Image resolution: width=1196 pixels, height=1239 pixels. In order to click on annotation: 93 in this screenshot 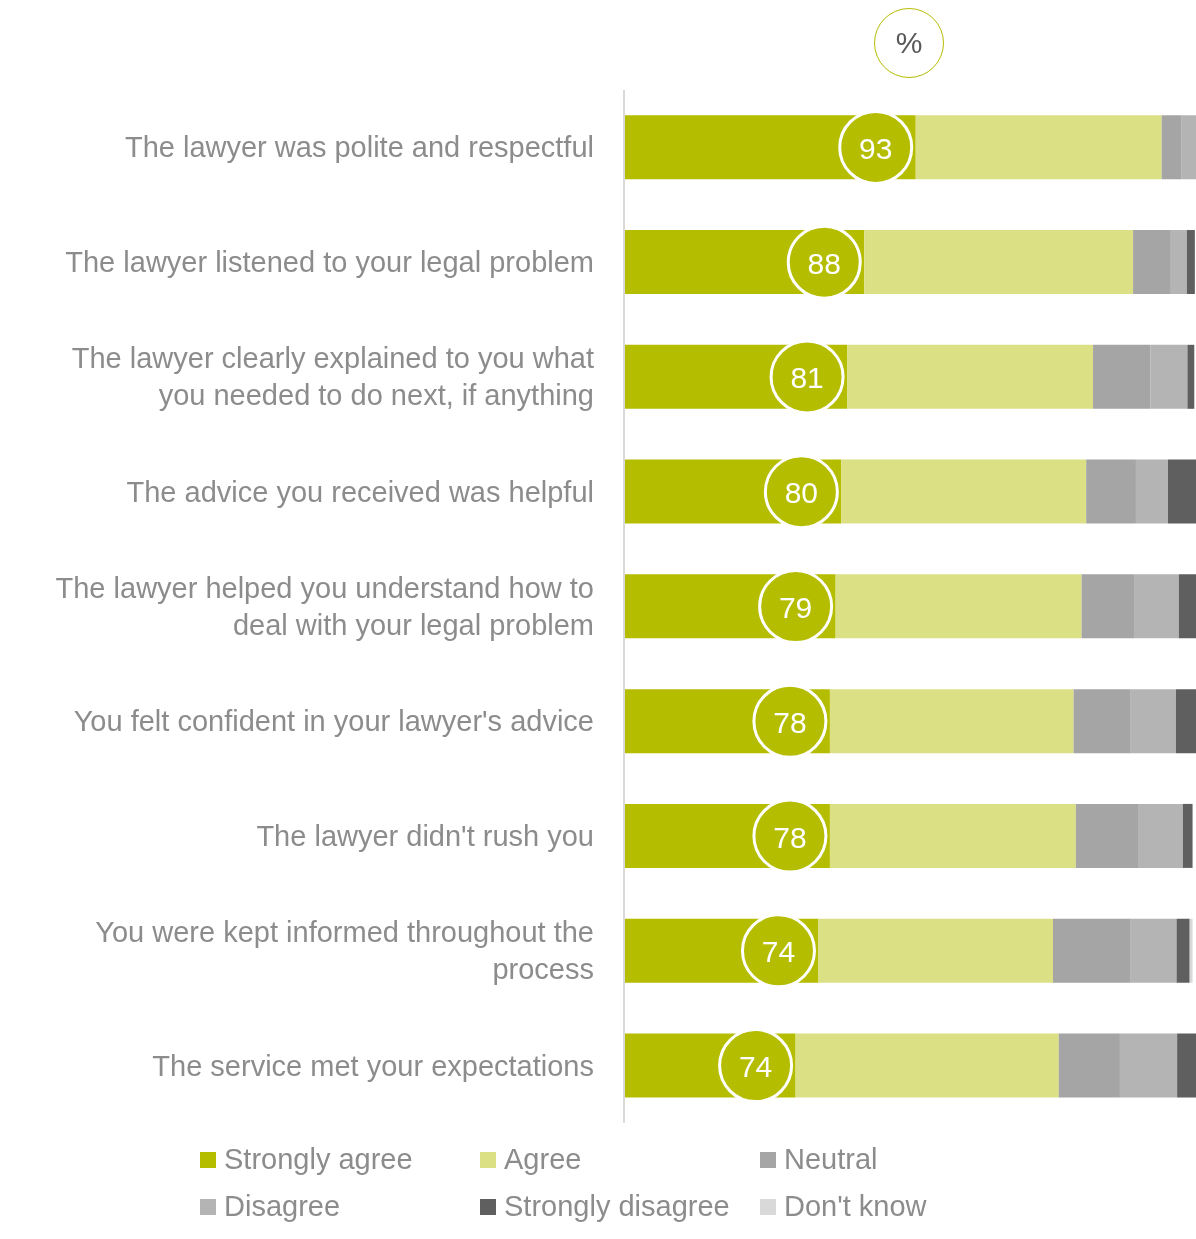, I will do `click(876, 148)`.